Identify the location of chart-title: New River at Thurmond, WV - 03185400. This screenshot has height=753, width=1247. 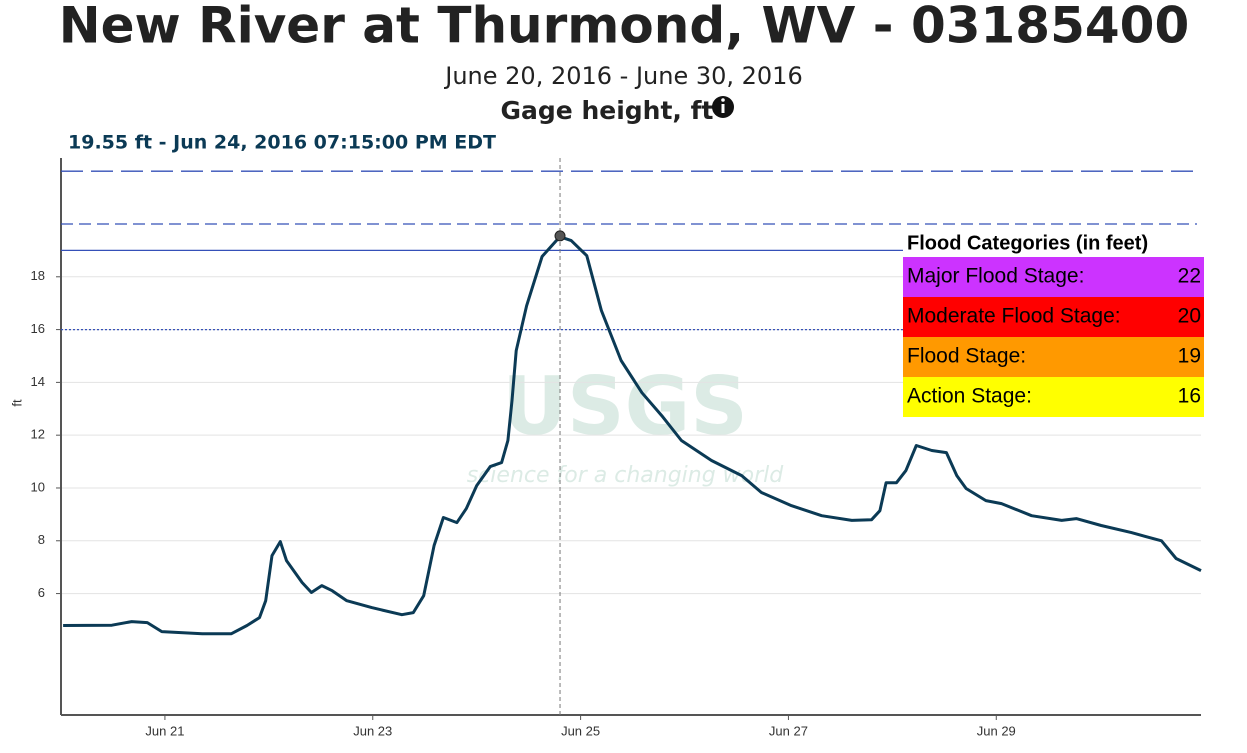
(624, 27).